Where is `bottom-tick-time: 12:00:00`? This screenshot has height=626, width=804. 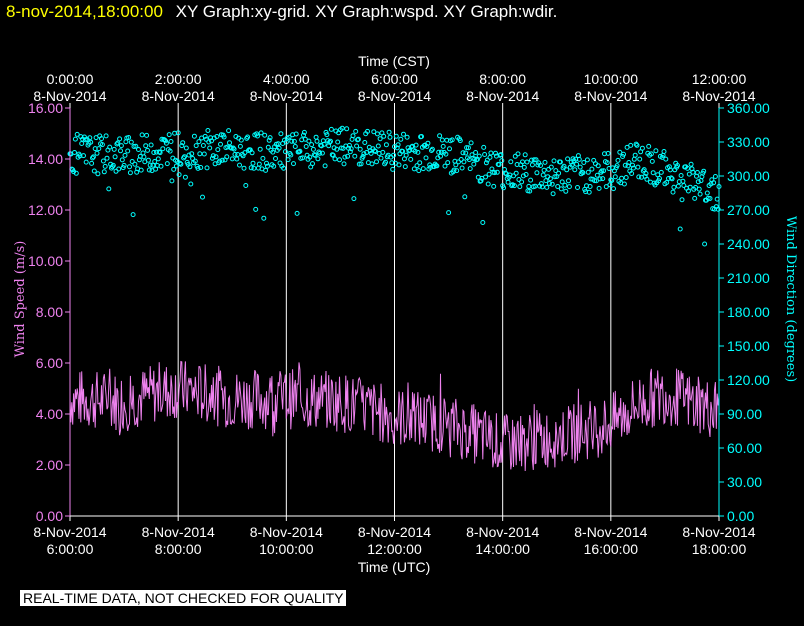 bottom-tick-time: 12:00:00 is located at coordinates (394, 549).